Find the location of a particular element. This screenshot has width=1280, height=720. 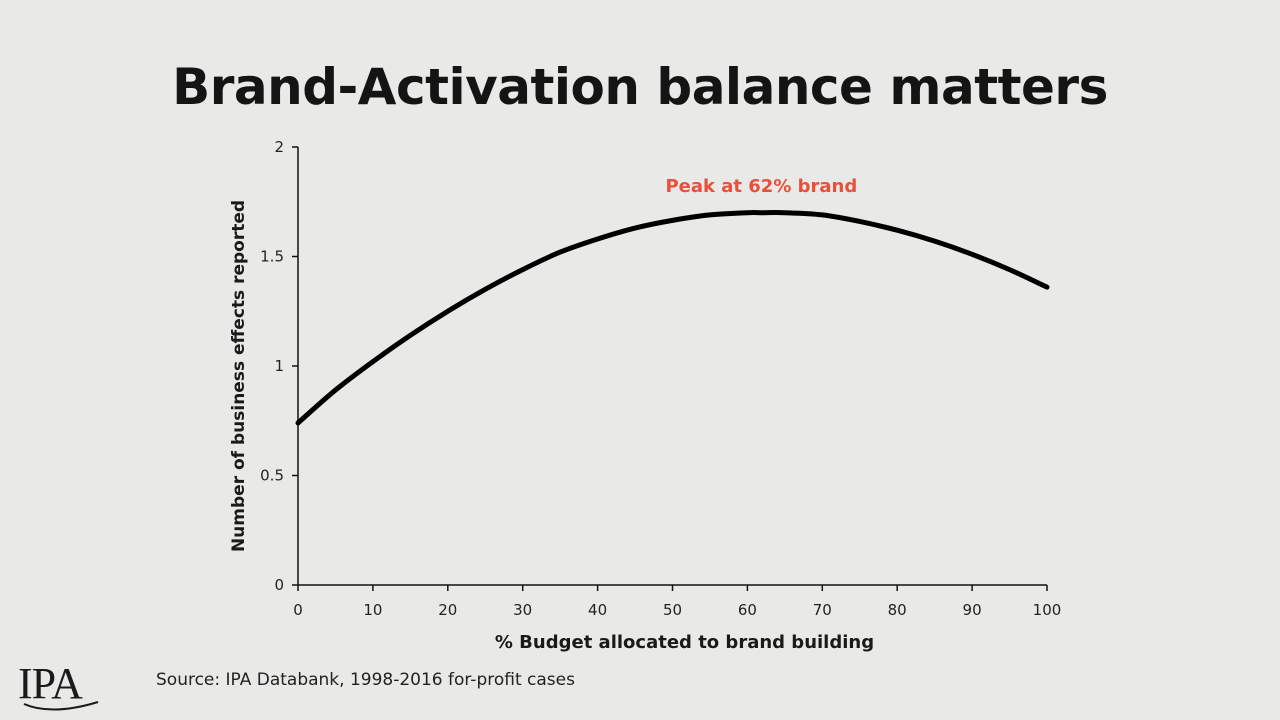

y-tick-label: 1.5 is located at coordinates (272, 257).